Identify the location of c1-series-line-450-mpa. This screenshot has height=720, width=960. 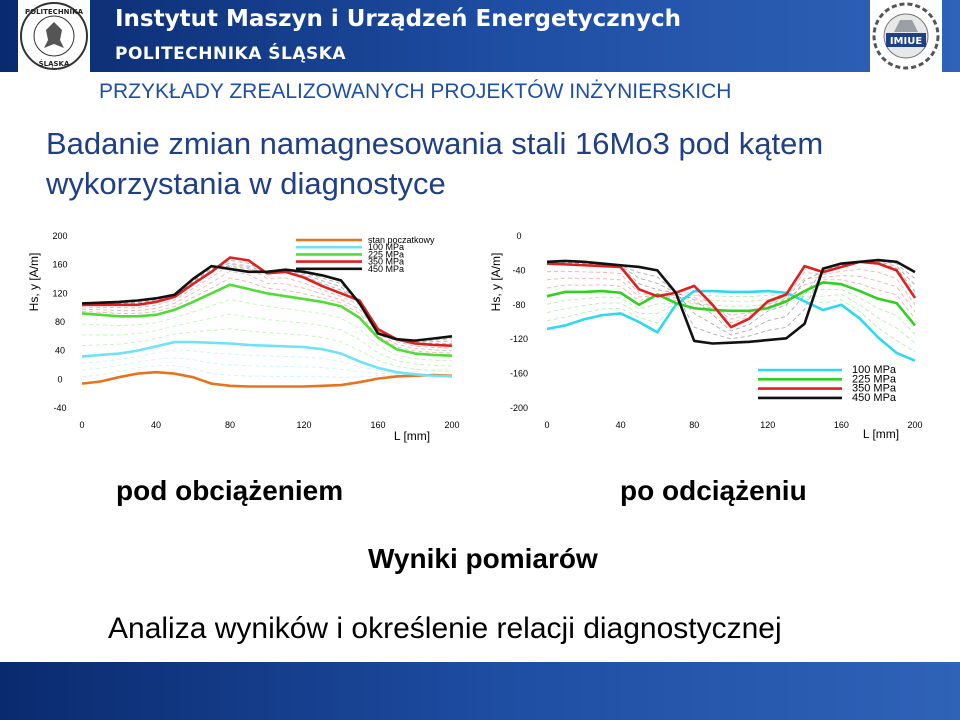
(267, 303).